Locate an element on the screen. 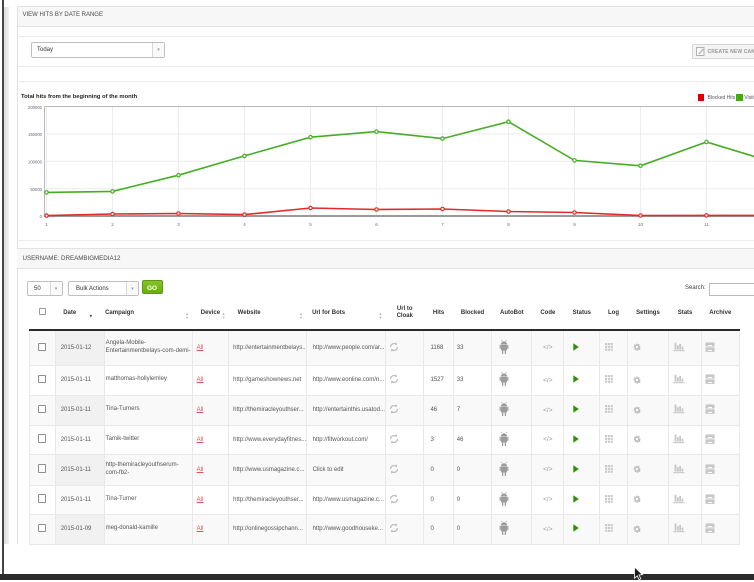  svg-text: 100000 is located at coordinates (35, 161).